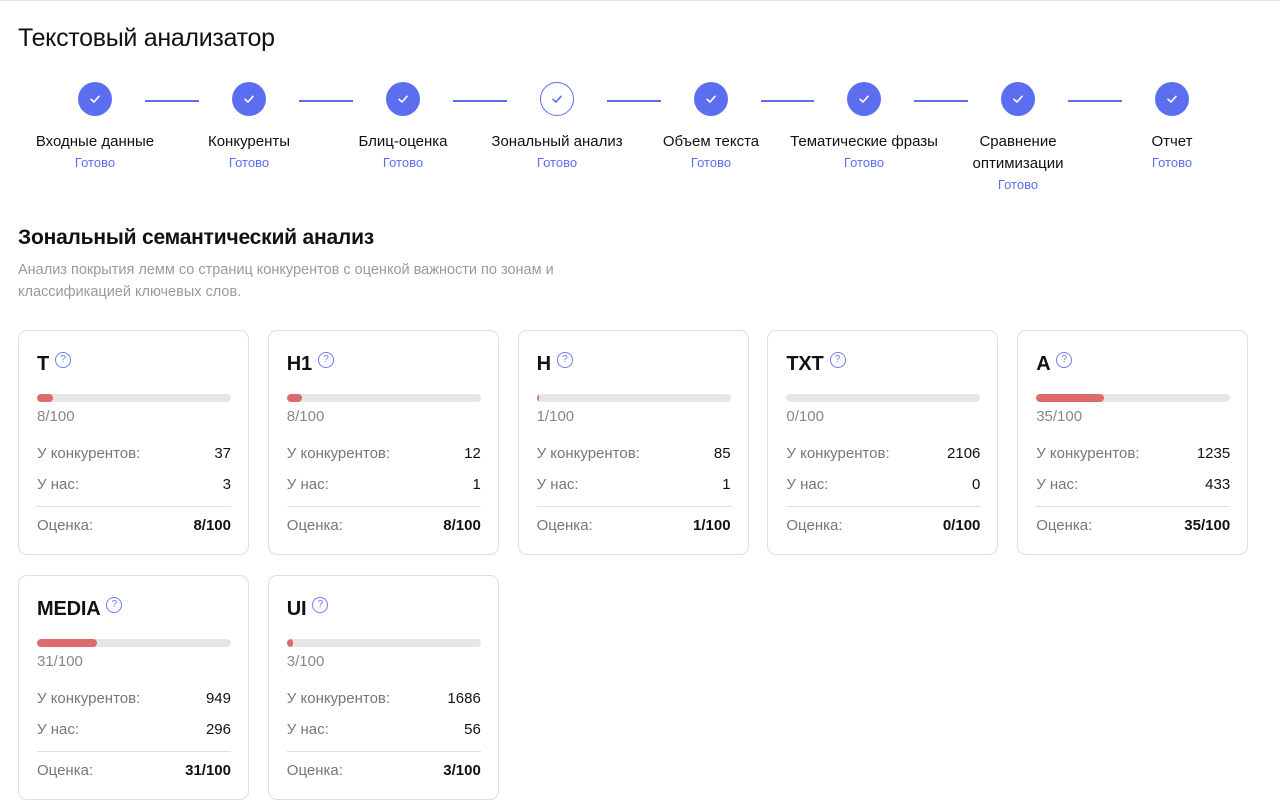 Image resolution: width=1280 pixels, height=800 pixels. Describe the element at coordinates (134, 729) in the screenshot. I see `ours-row: У нас: 296` at that location.